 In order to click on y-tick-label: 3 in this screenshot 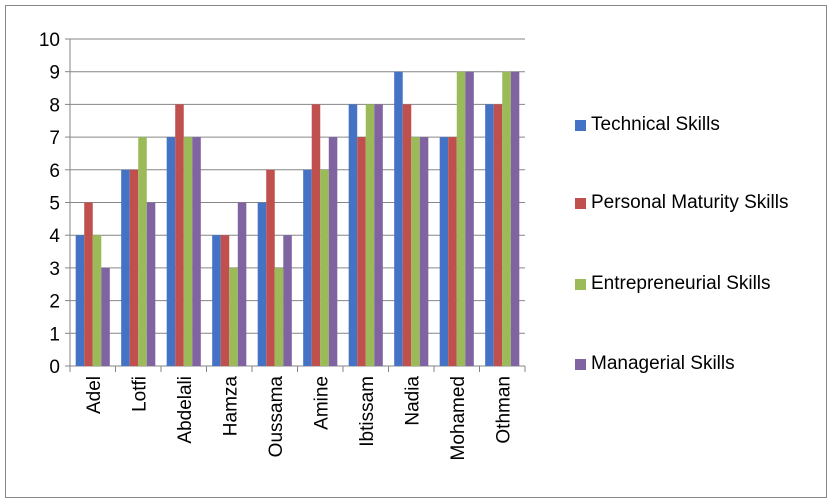, I will do `click(54, 269)`.